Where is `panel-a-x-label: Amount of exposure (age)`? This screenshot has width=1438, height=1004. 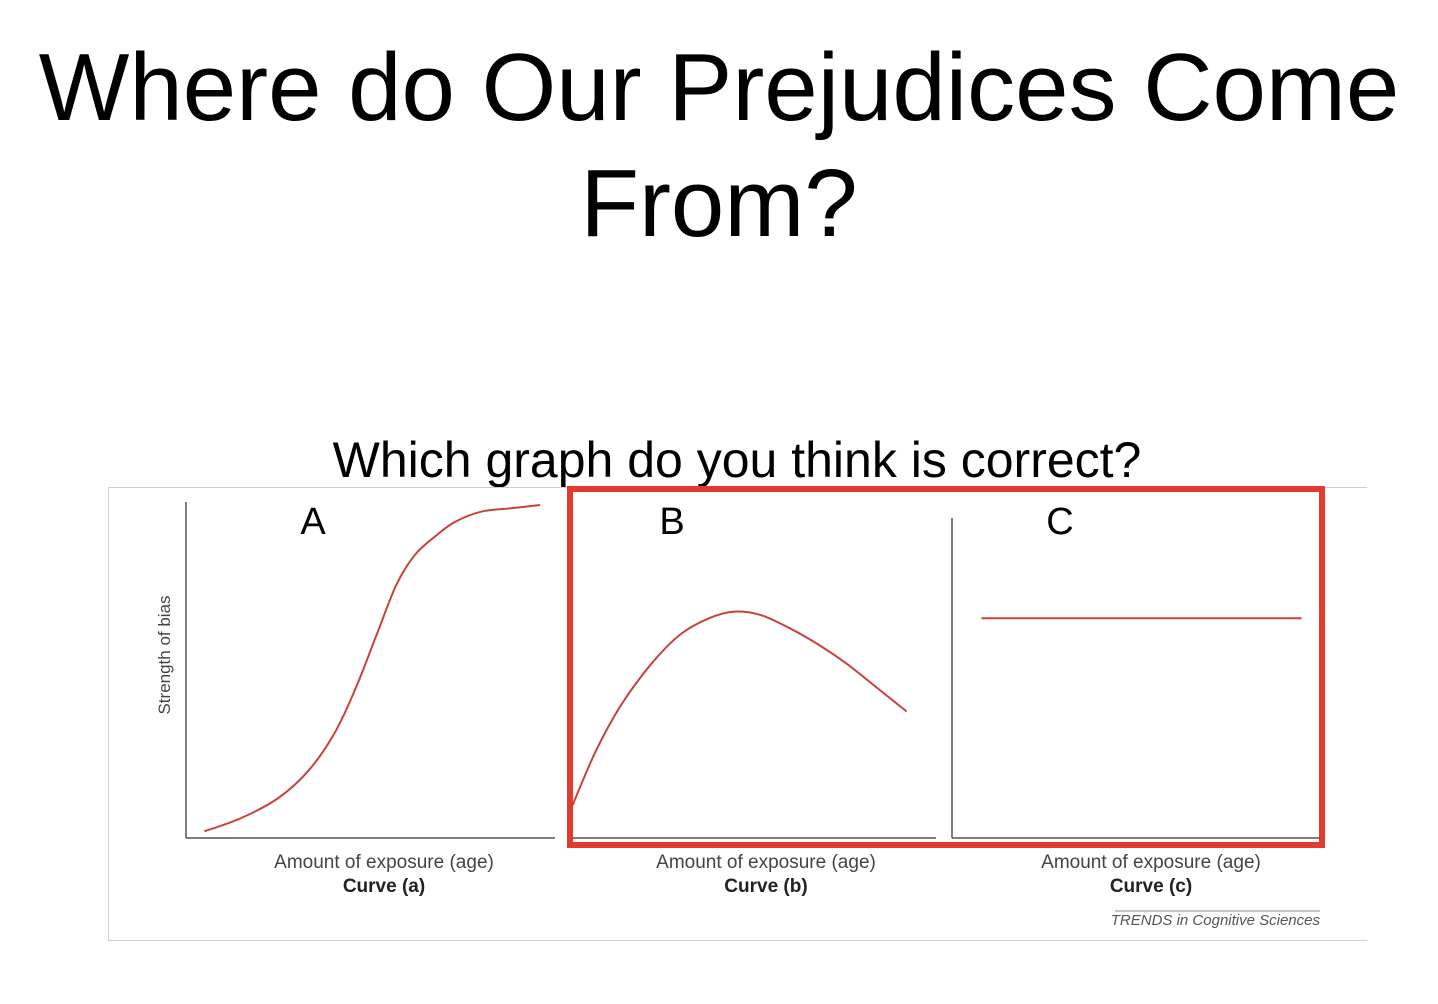 panel-a-x-label: Amount of exposure (age) is located at coordinates (384, 862).